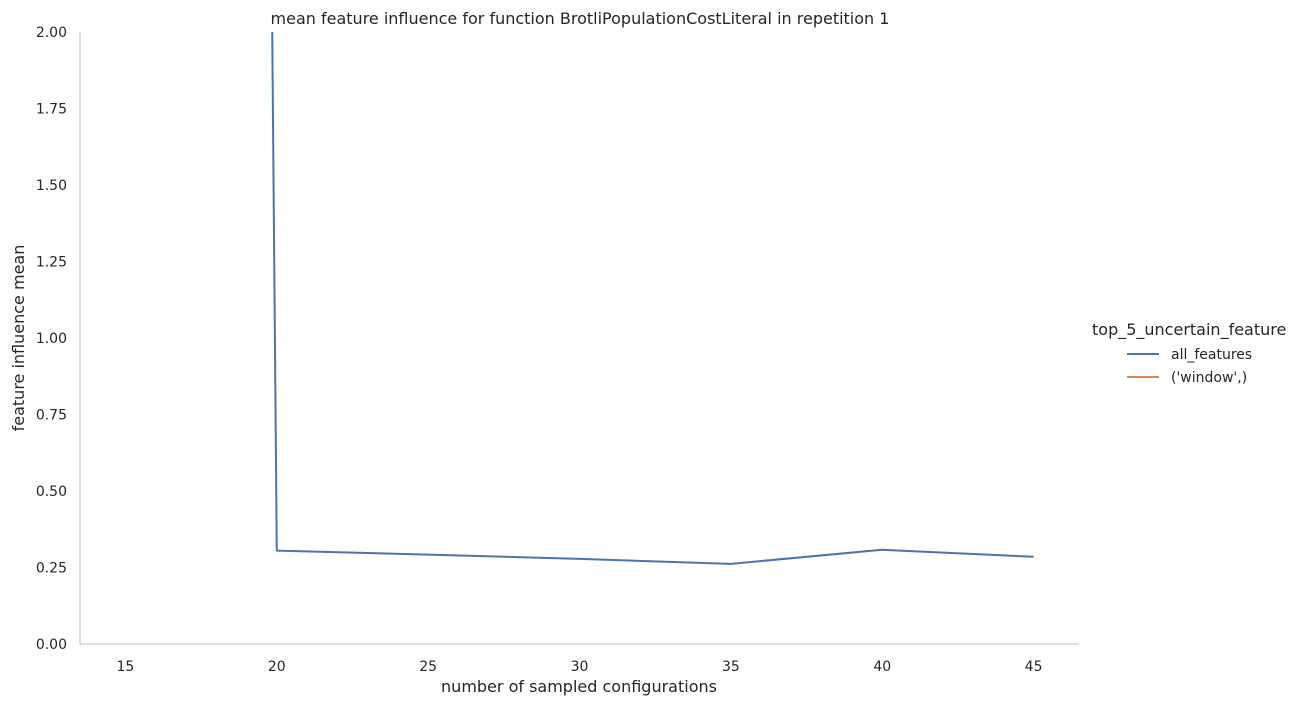 Image resolution: width=1308 pixels, height=706 pixels. What do you see at coordinates (51, 416) in the screenshot?
I see `y-tick-label: 0.75` at bounding box center [51, 416].